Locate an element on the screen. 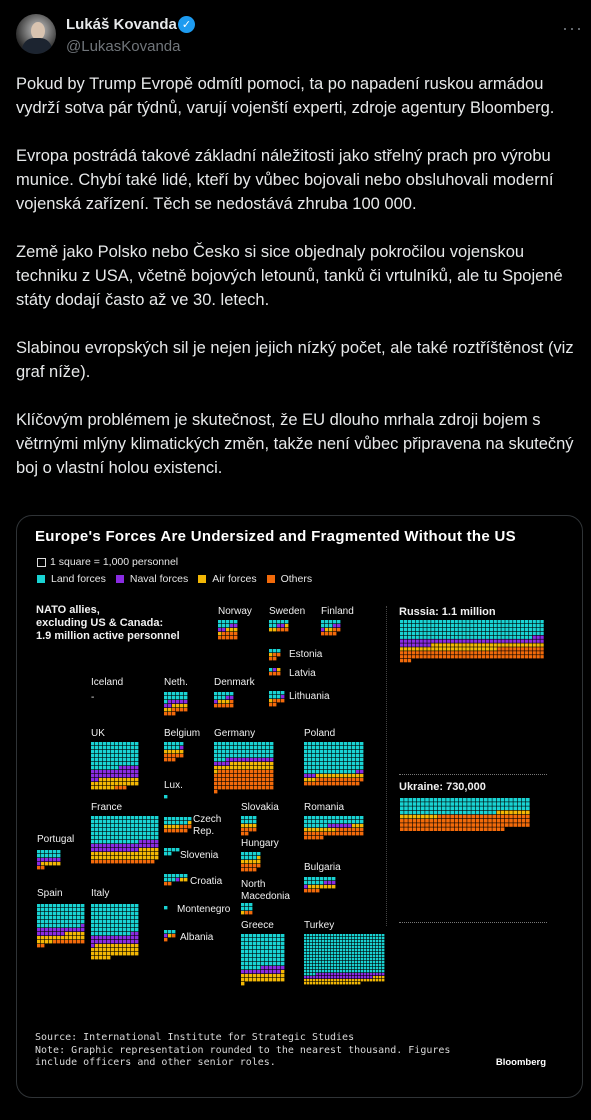 The width and height of the screenshot is (591, 1120). author-handle: @LukasKovanda is located at coordinates (123, 46).